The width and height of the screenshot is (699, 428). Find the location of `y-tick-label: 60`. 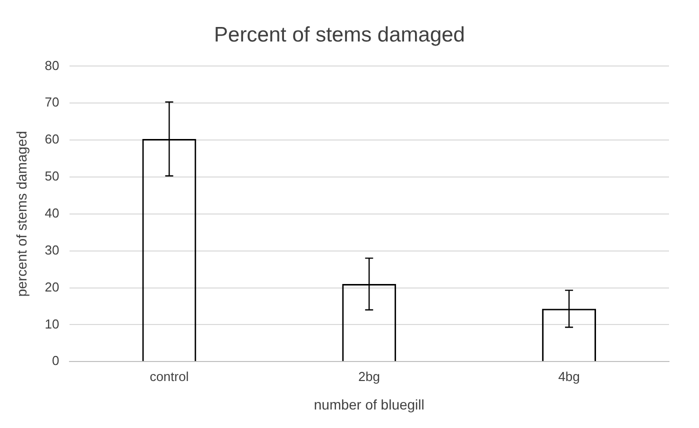

y-tick-label: 60 is located at coordinates (52, 139).